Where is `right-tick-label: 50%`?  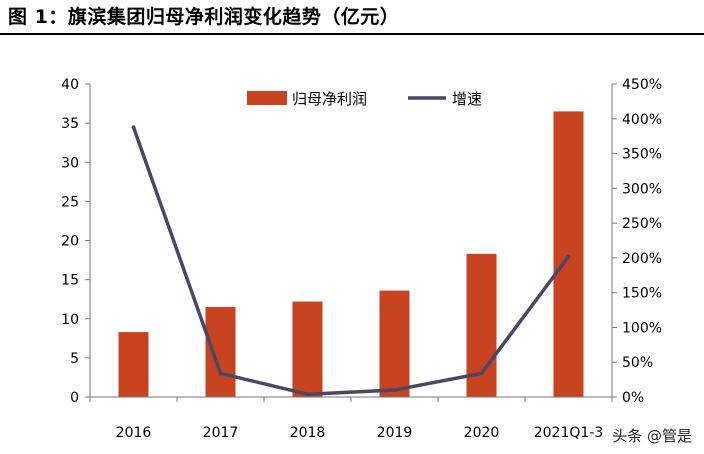 right-tick-label: 50% is located at coordinates (637, 363).